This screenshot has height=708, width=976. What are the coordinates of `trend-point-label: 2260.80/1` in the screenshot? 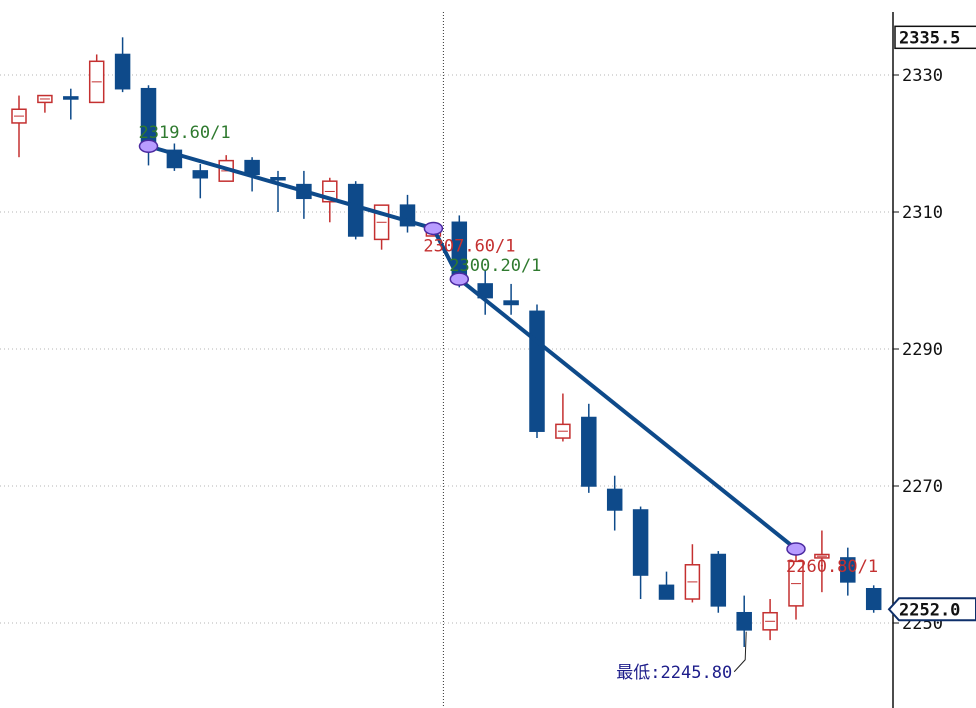 It's located at (832, 567).